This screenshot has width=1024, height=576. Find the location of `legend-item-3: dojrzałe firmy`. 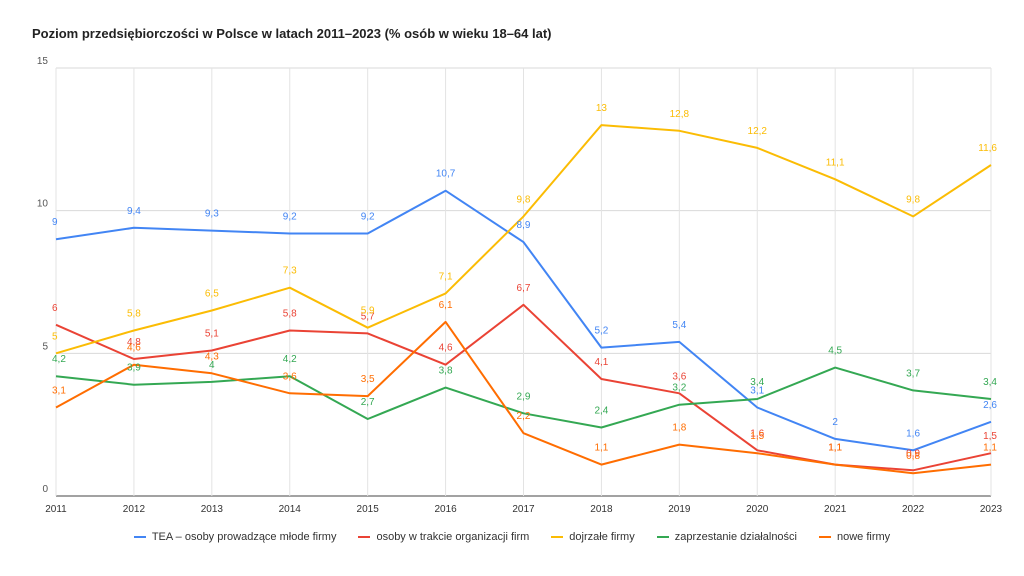

legend-item-3: dojrzałe firmy is located at coordinates (593, 537).